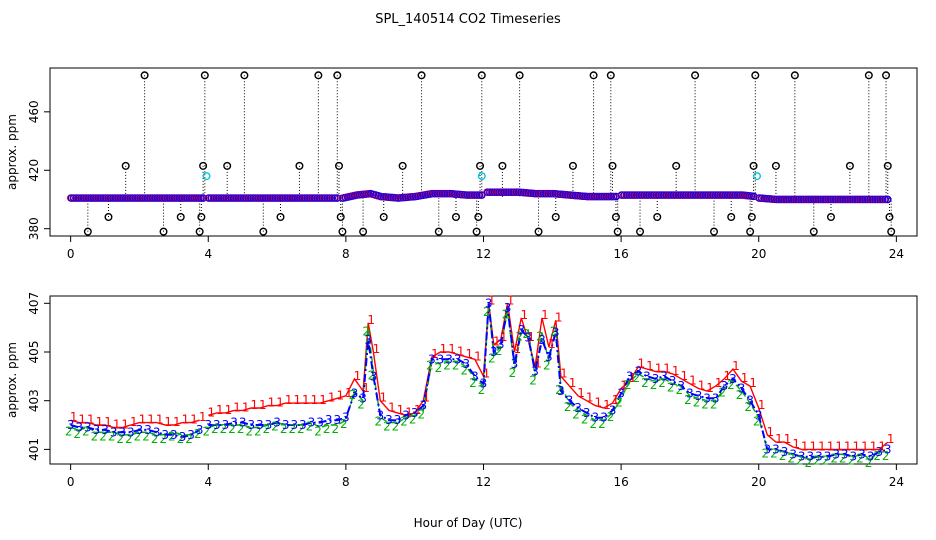 This screenshot has height=540, width=936. Describe the element at coordinates (34, 228) in the screenshot. I see `top-y-tick-label: 380` at that location.